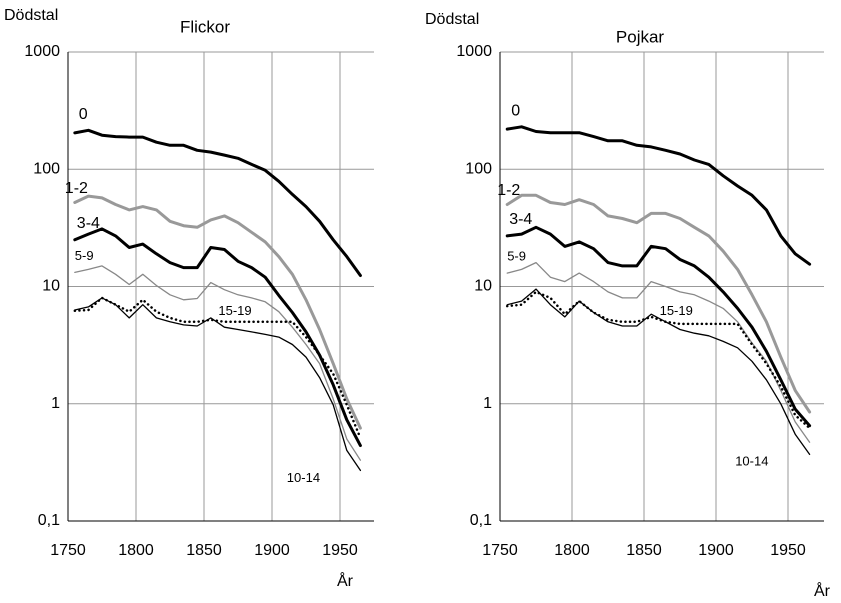 Image resolution: width=841 pixels, height=603 pixels. What do you see at coordinates (640, 36) in the screenshot?
I see `chart-title: Pojkar` at bounding box center [640, 36].